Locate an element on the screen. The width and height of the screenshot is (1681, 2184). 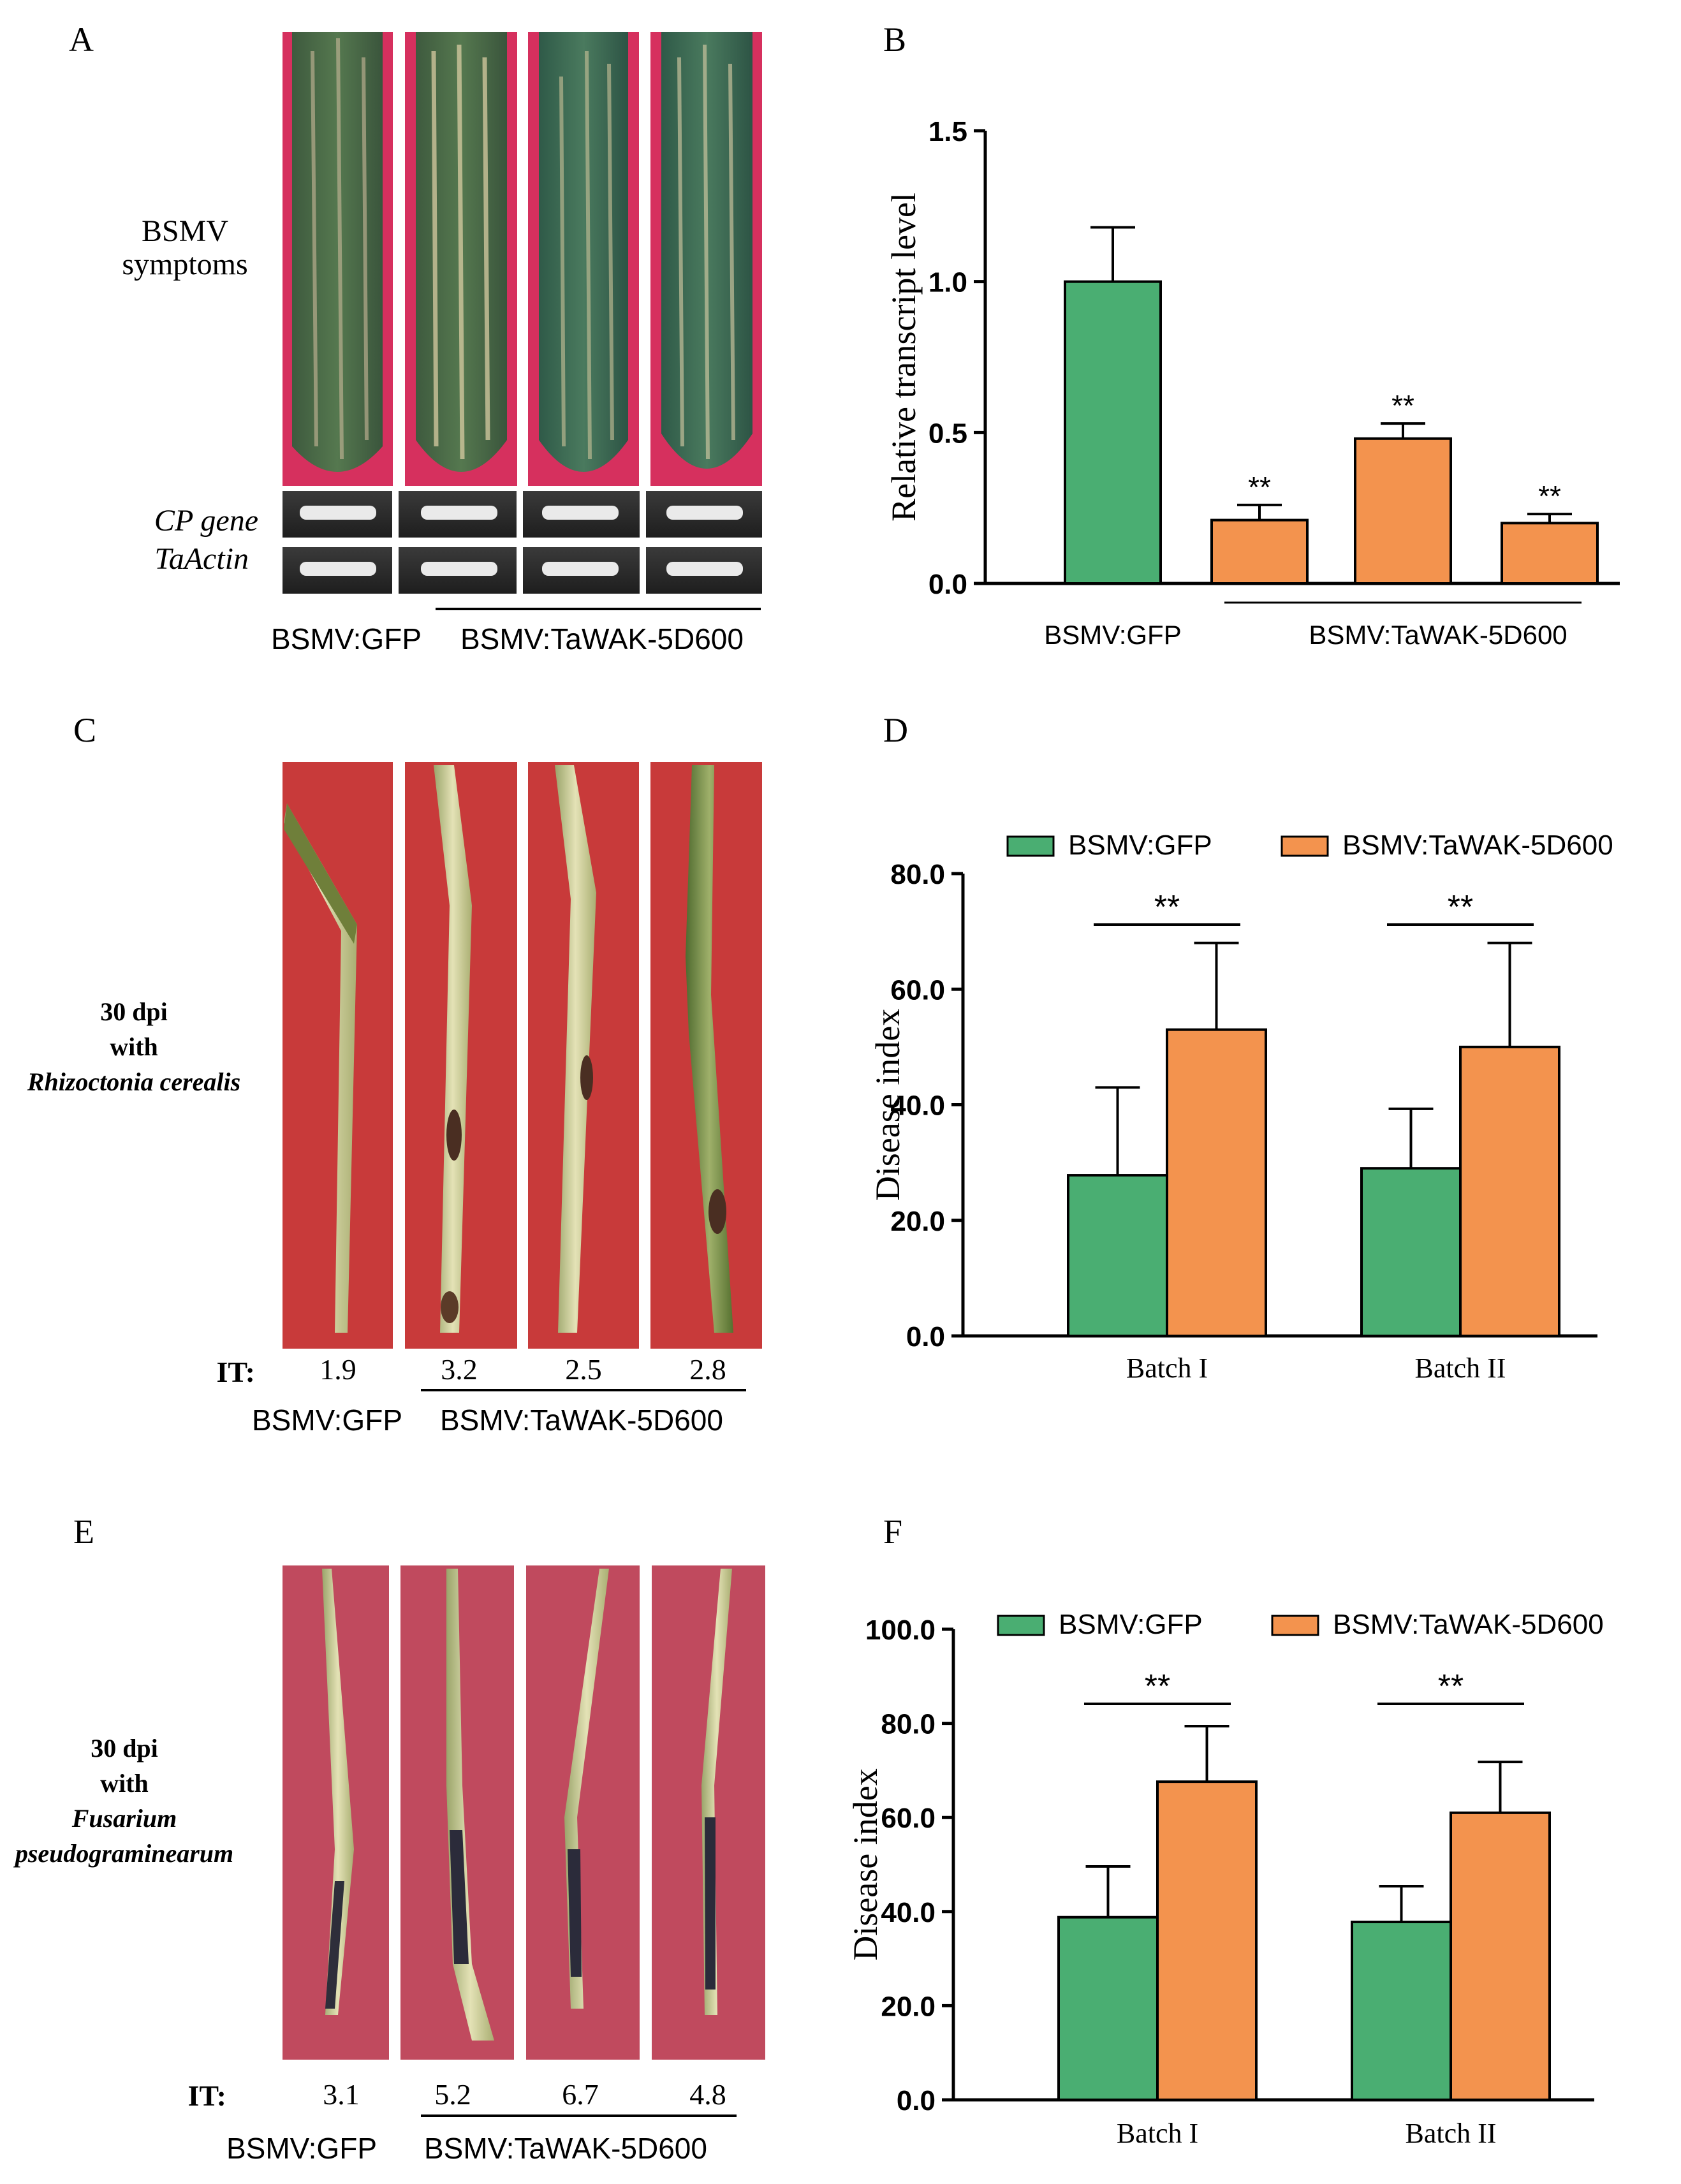
chart-d-significance-2: ** is located at coordinates (1460, 907).